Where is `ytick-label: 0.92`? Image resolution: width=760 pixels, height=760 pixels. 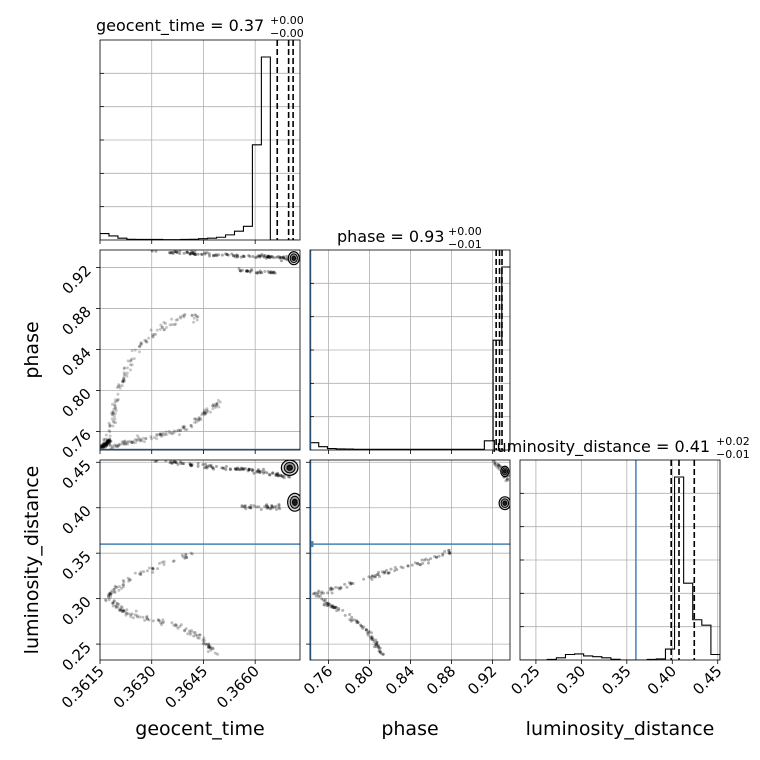 ytick-label: 0.92 is located at coordinates (76, 280).